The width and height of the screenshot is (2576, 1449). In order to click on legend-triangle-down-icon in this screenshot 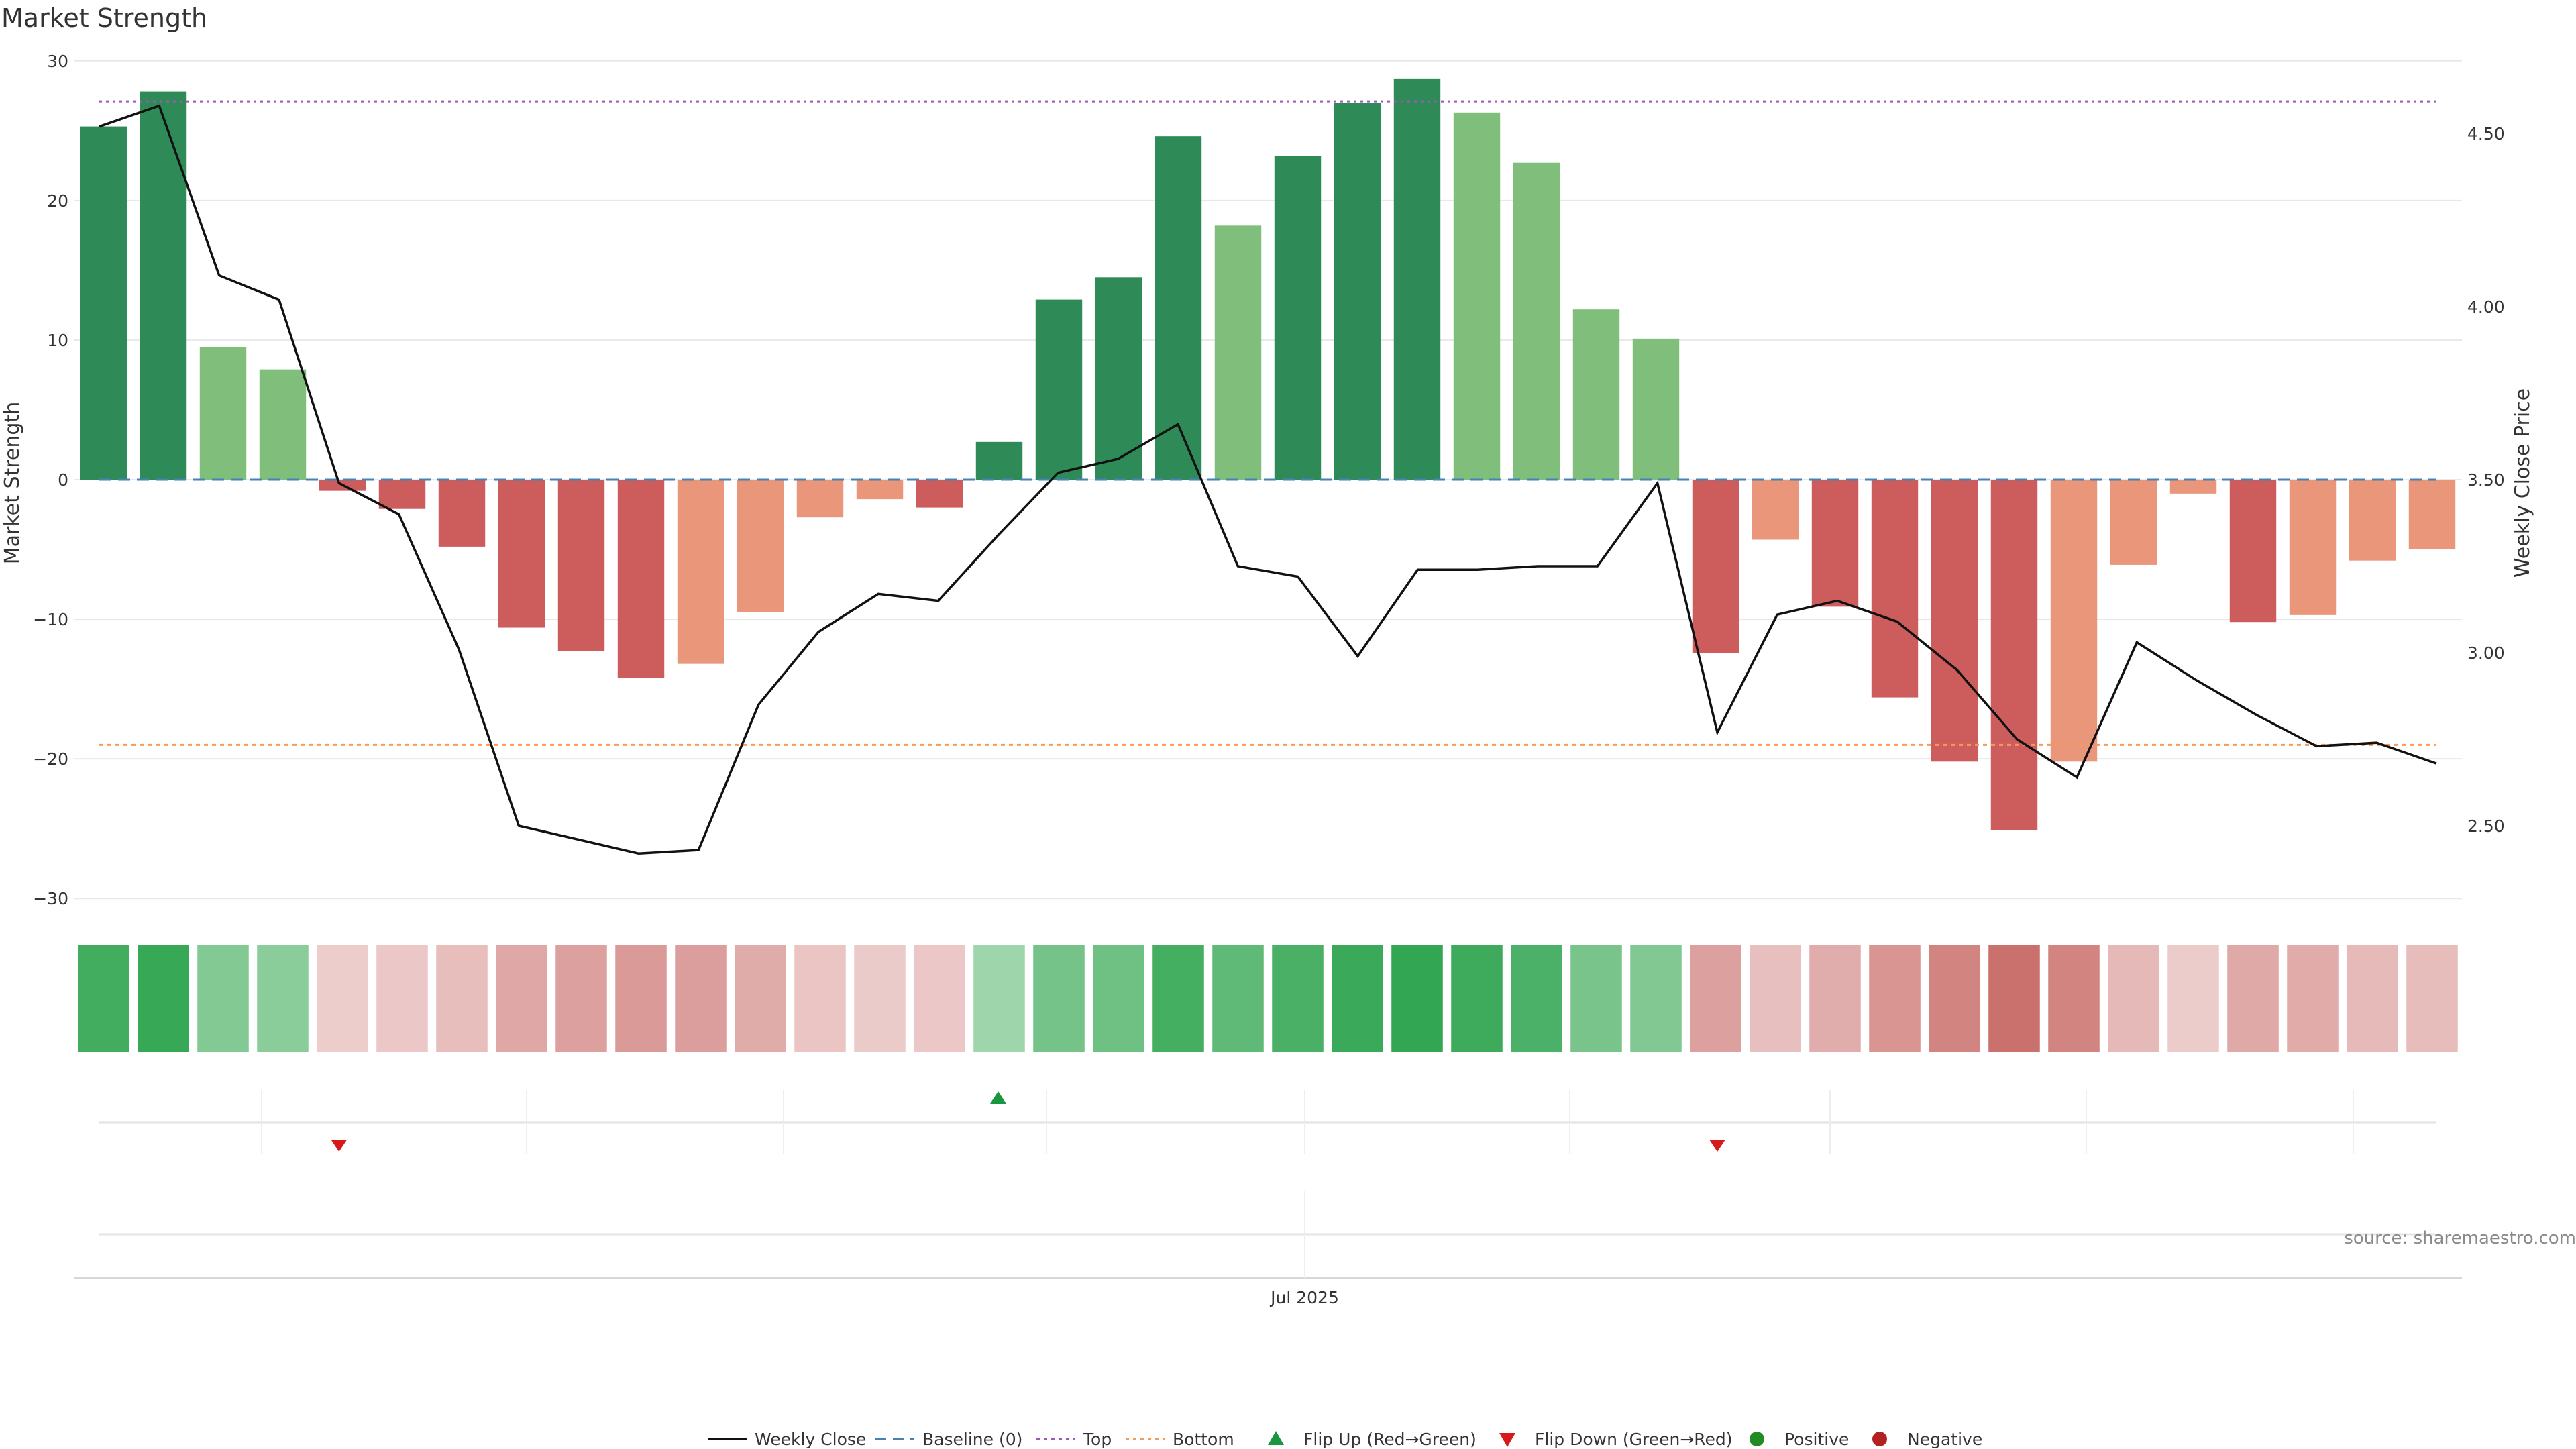, I will do `click(1507, 1440)`.